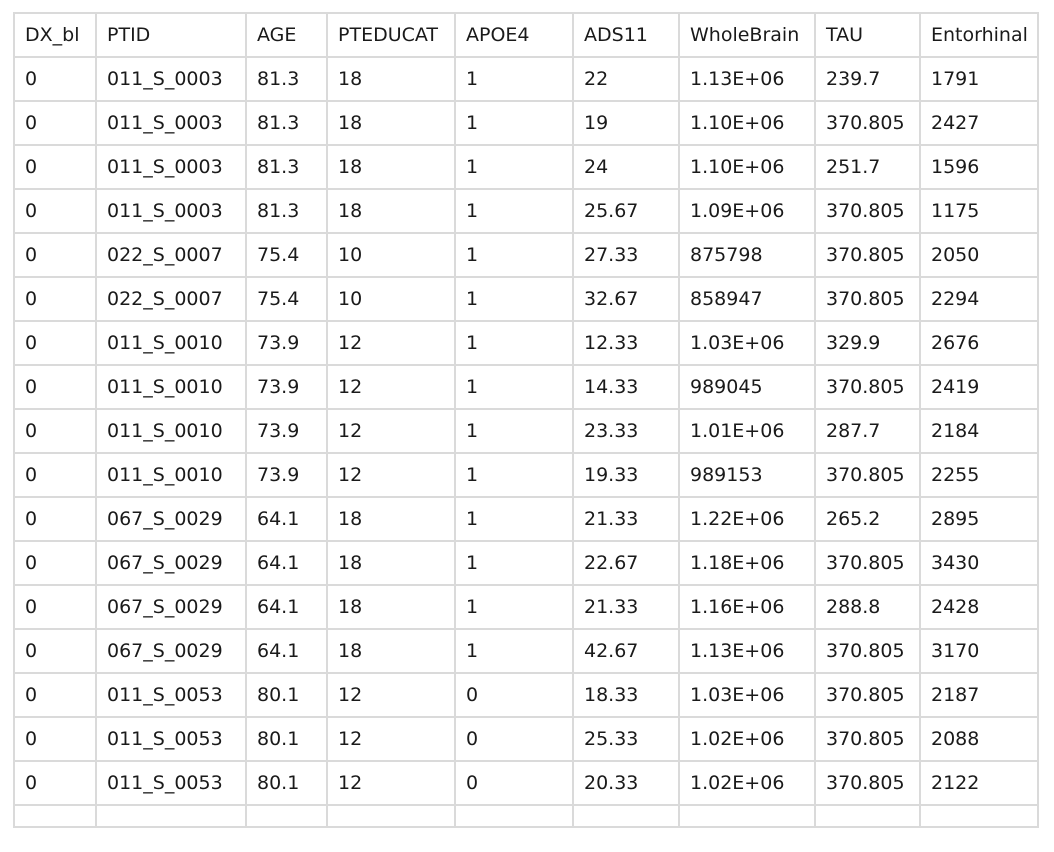  I want to click on table-cell: 2428, so click(979, 607).